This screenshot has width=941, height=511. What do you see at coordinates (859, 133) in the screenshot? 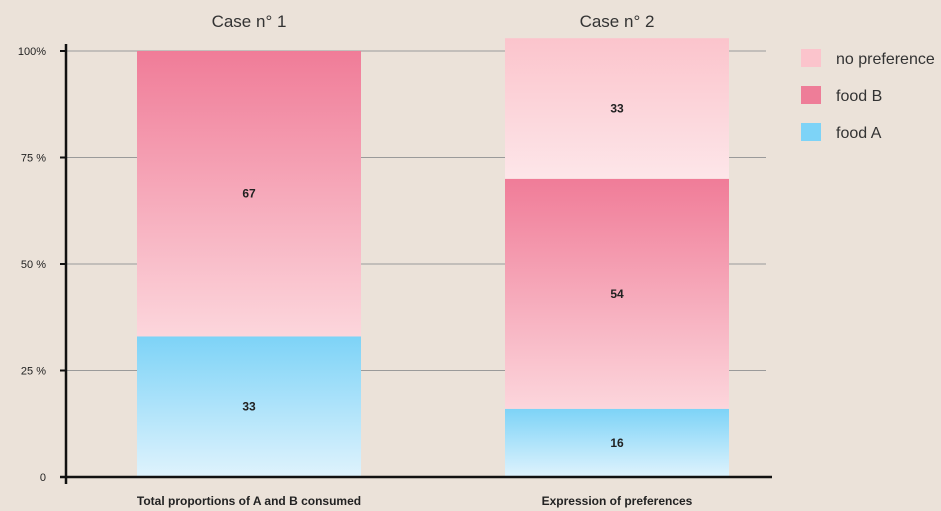
I see `legend-label-food-a: food A` at bounding box center [859, 133].